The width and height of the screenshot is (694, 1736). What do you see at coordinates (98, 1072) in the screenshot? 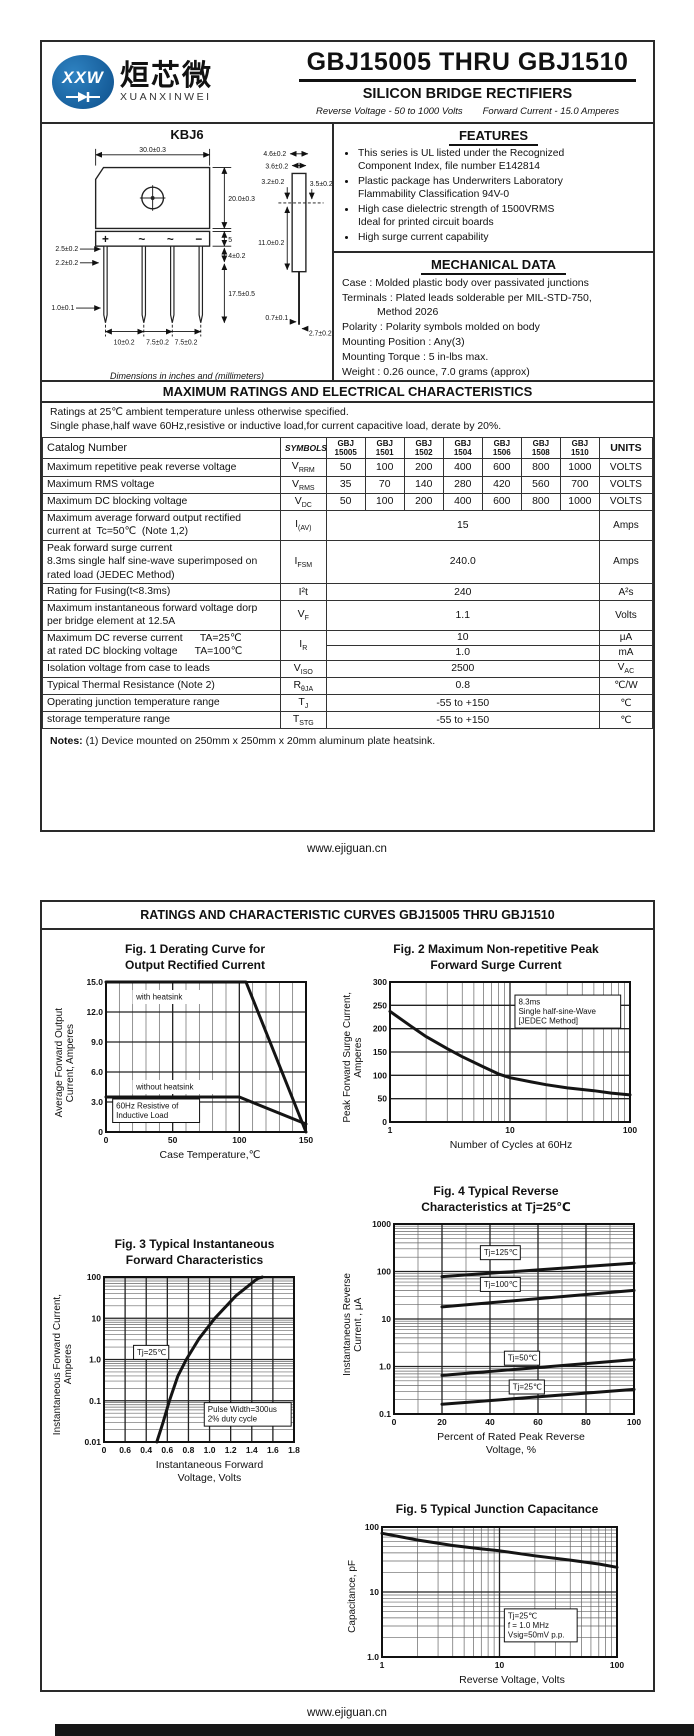
I see `y-tick-label: 6.0` at bounding box center [98, 1072].